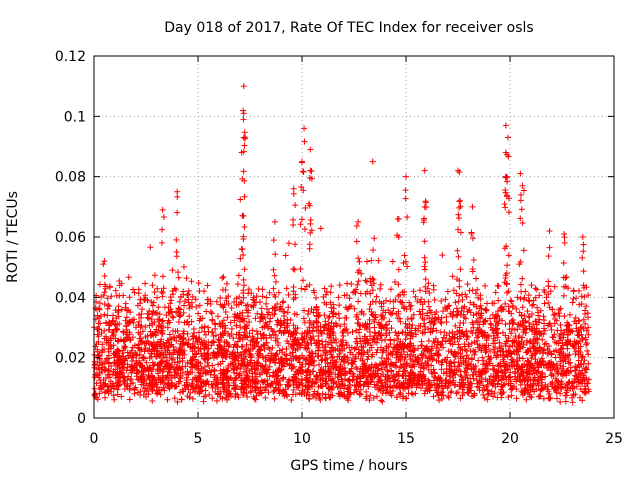  Describe the element at coordinates (406, 439) in the screenshot. I see `x-tick-label: 15` at that location.